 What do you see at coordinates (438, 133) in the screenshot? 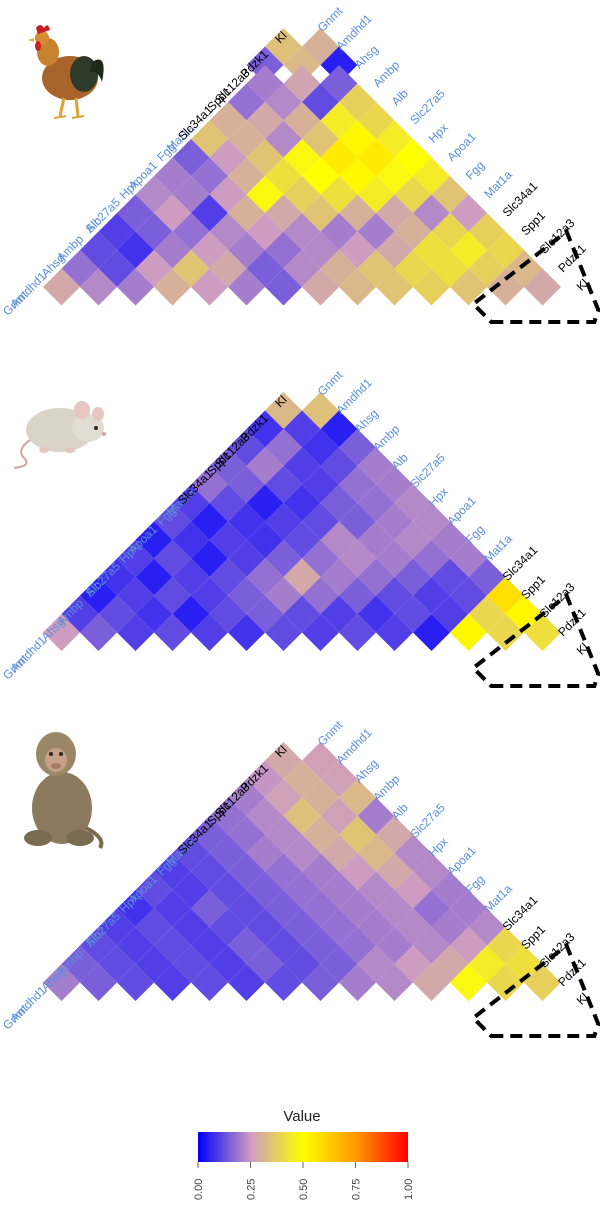
I see `right-gene-label: Hpx` at bounding box center [438, 133].